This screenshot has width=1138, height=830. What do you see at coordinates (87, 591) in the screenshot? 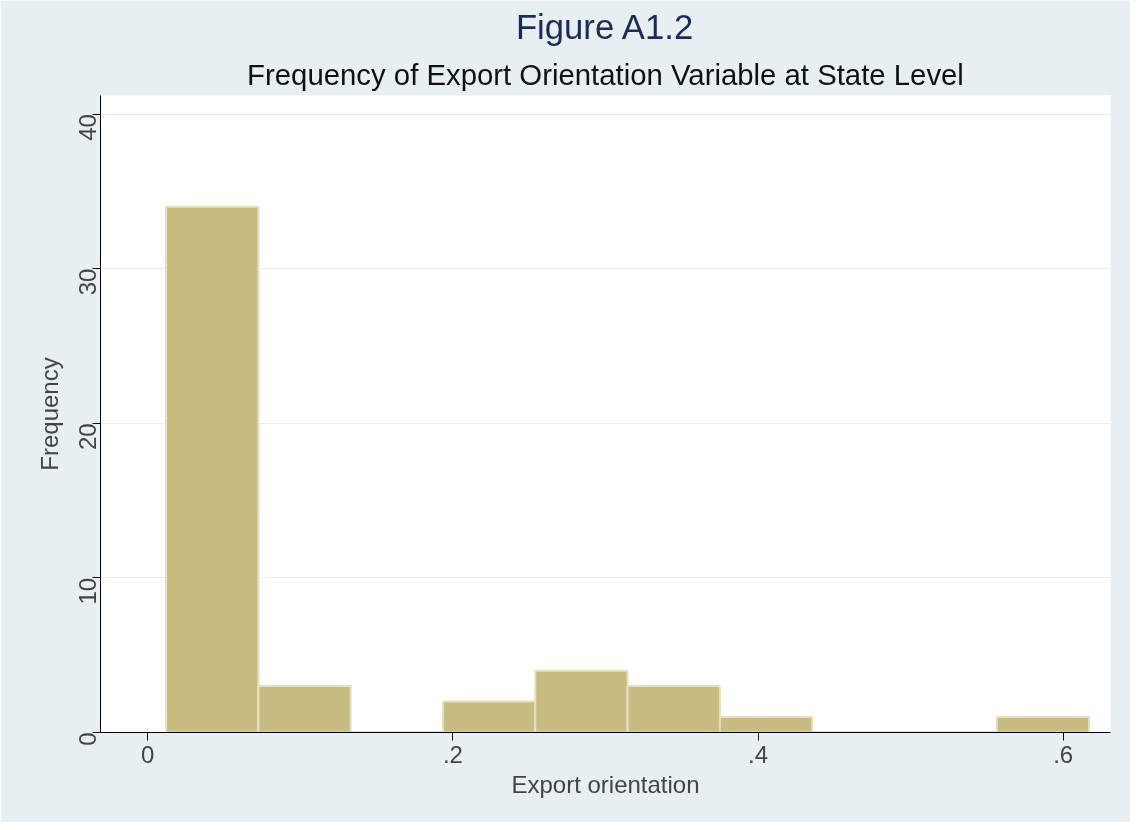
I see `y-tick-label: 10` at bounding box center [87, 591].